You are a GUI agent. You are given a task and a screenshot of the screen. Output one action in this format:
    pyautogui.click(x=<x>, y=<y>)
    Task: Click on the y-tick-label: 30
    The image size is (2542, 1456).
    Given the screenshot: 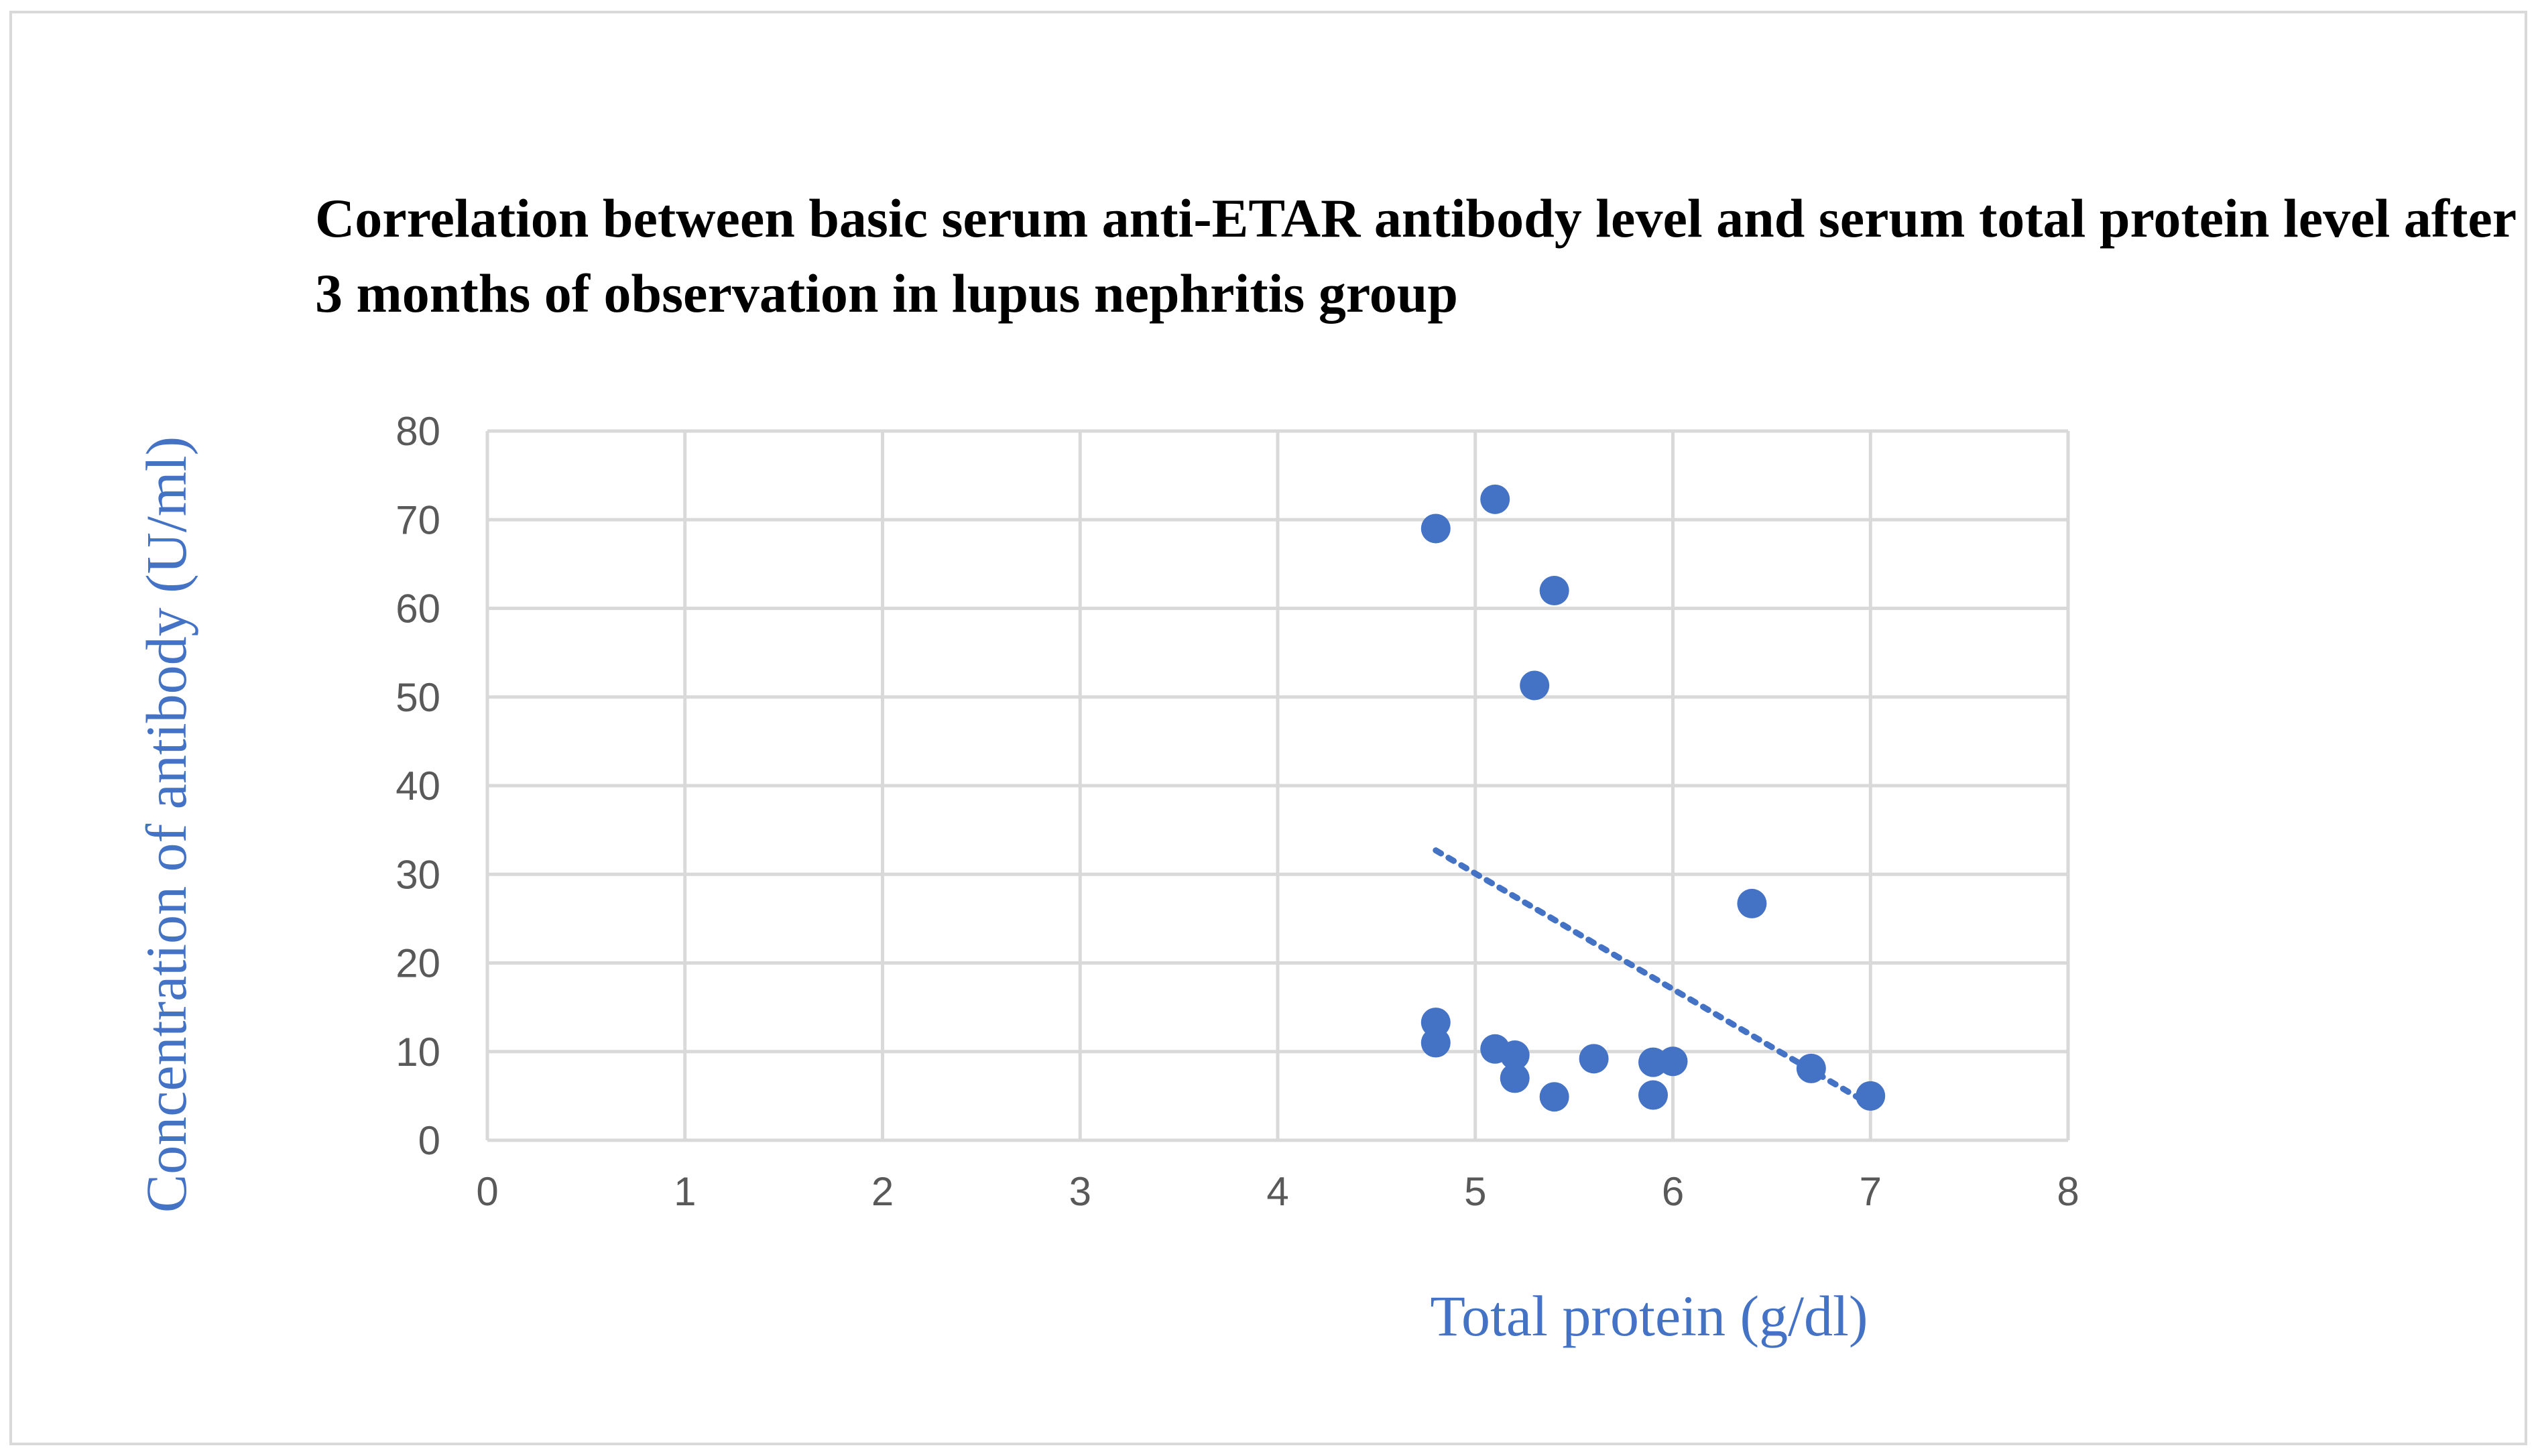 What is the action you would take?
    pyautogui.click(x=418, y=874)
    